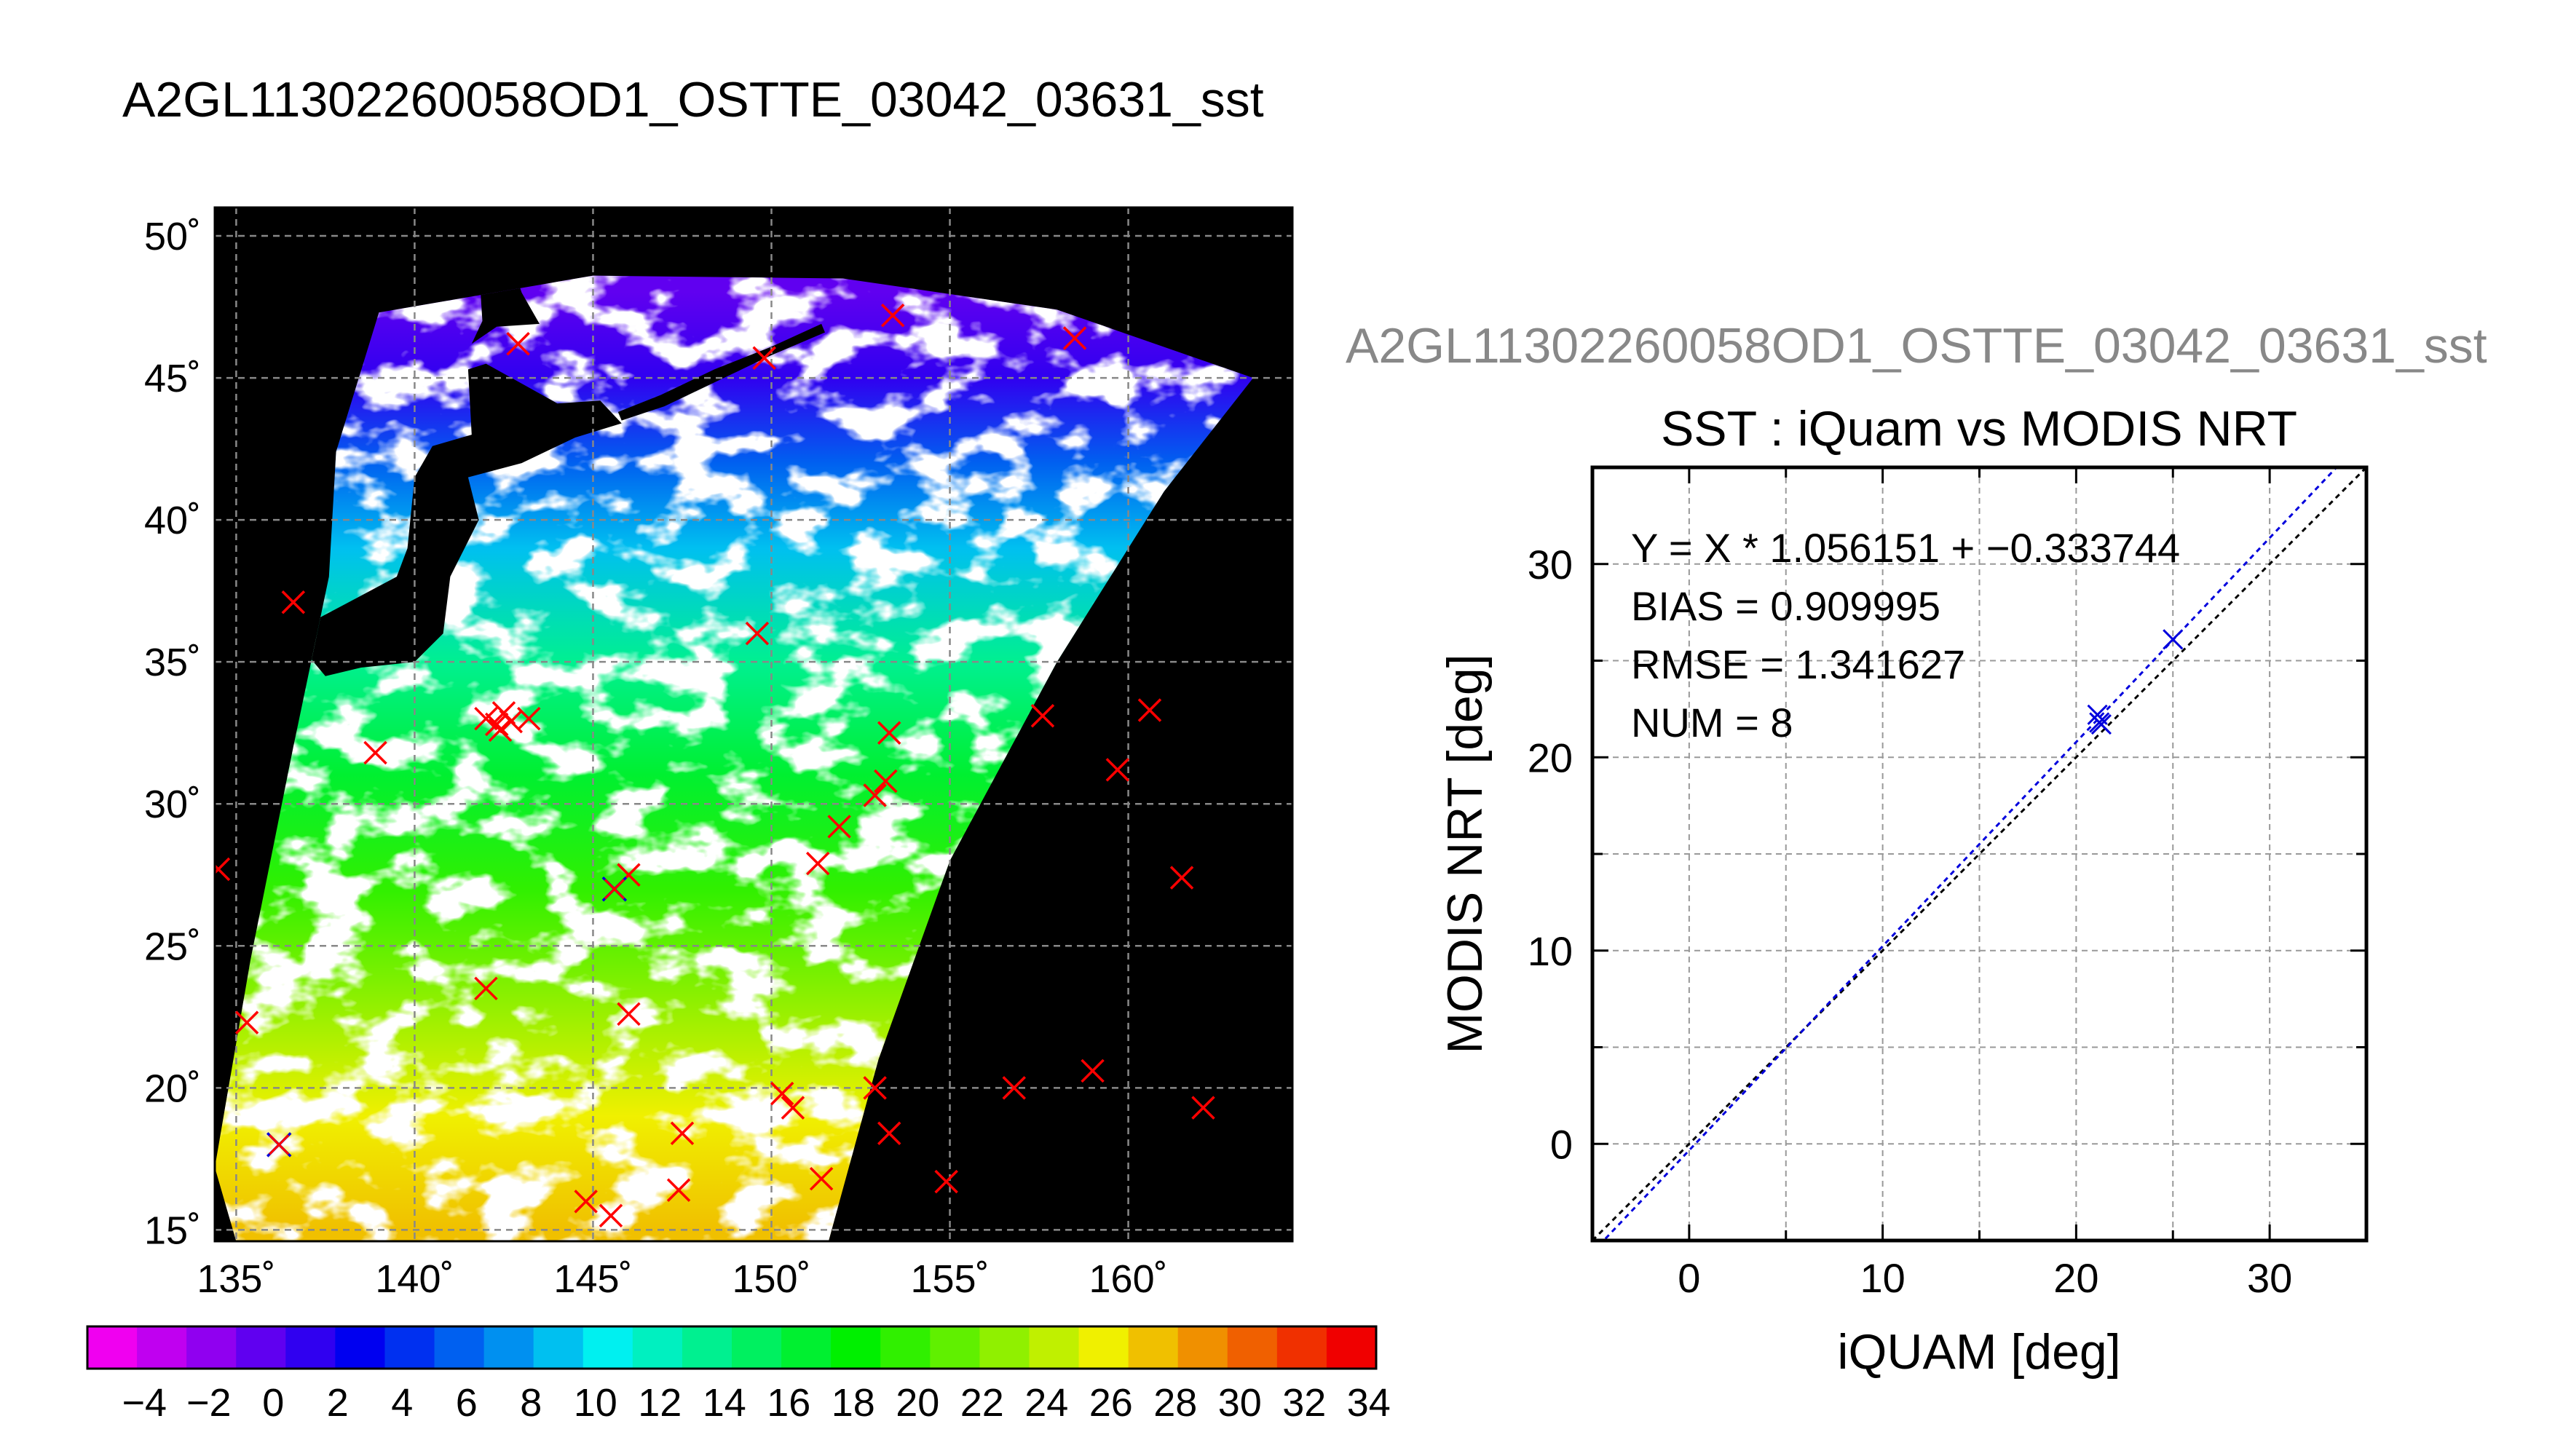  What do you see at coordinates (949, 1279) in the screenshot?
I see `map-x-tick-label: 155˚` at bounding box center [949, 1279].